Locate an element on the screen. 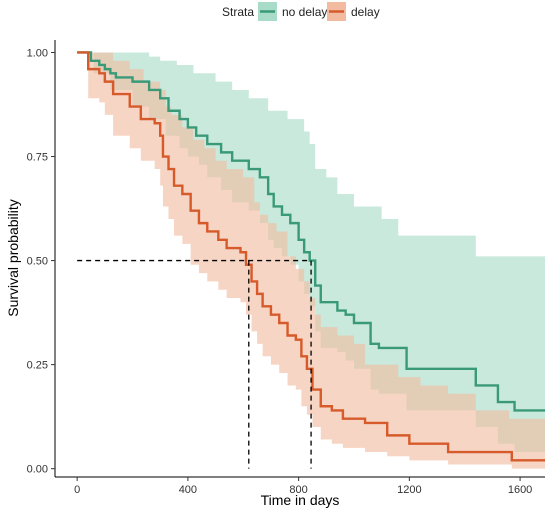 This screenshot has width=550, height=513. x-tick-label: 1600 is located at coordinates (520, 490).